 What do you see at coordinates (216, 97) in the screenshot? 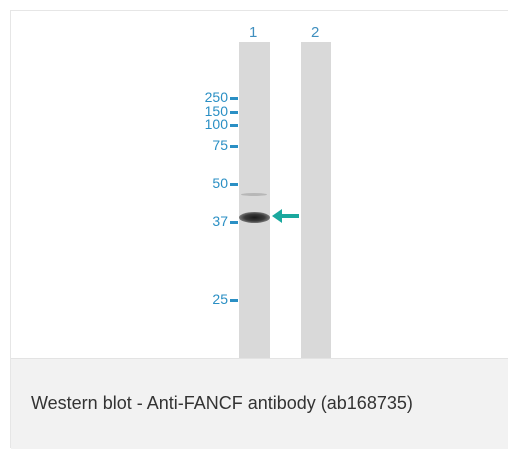
I see `marker-250: 250` at bounding box center [216, 97].